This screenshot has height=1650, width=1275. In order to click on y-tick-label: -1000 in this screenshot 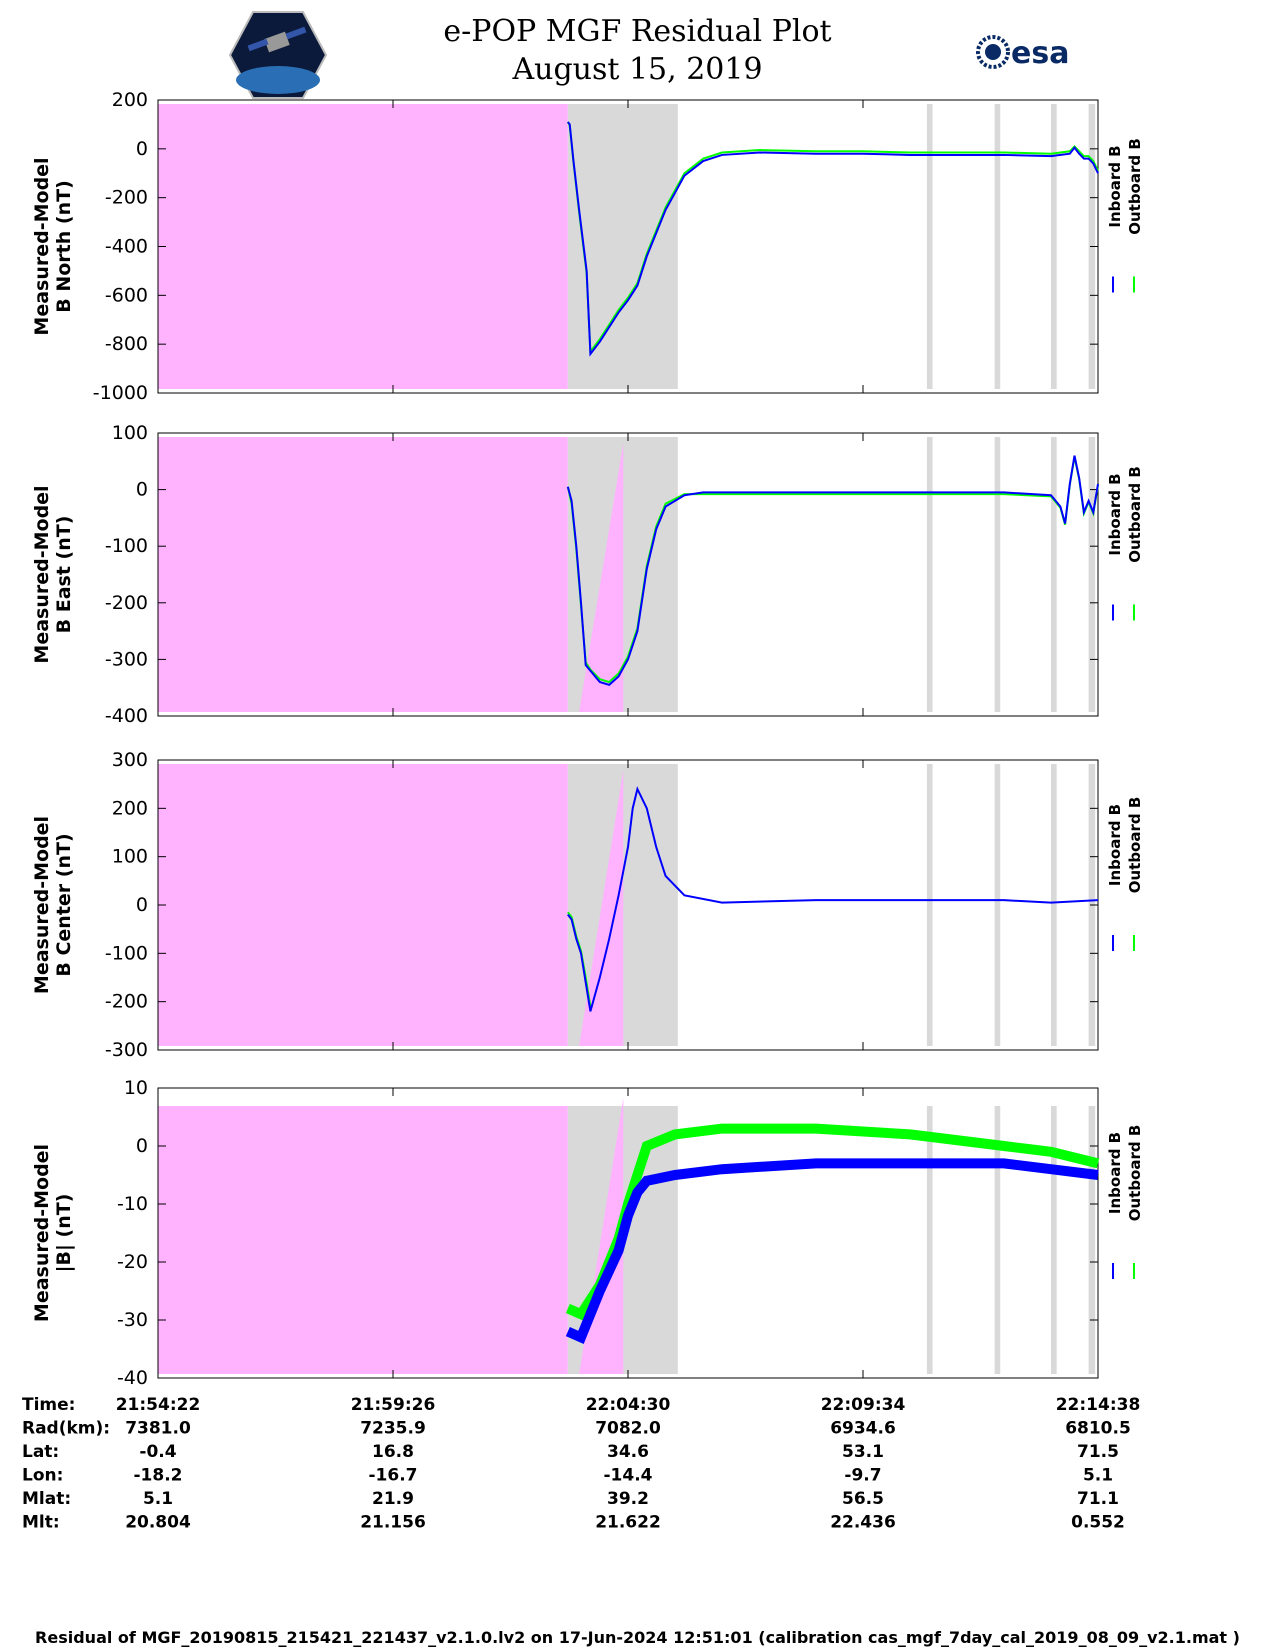, I will do `click(120, 393)`.